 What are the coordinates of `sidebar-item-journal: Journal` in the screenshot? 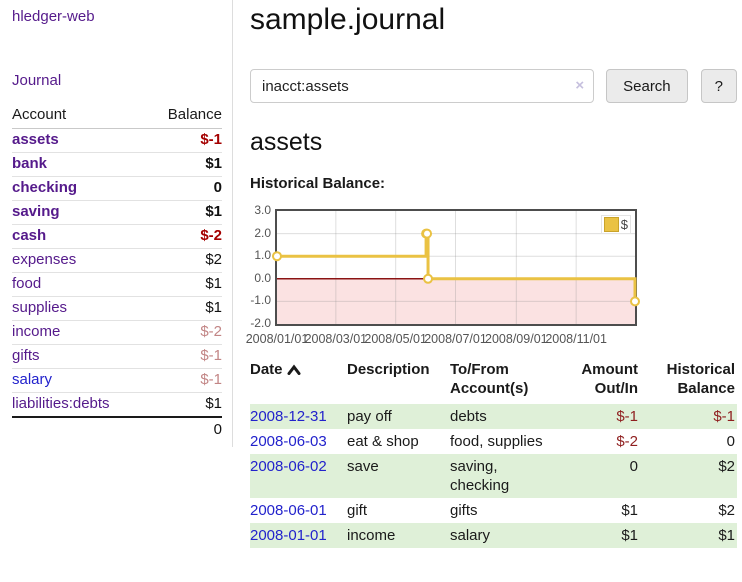 It's located at (37, 80).